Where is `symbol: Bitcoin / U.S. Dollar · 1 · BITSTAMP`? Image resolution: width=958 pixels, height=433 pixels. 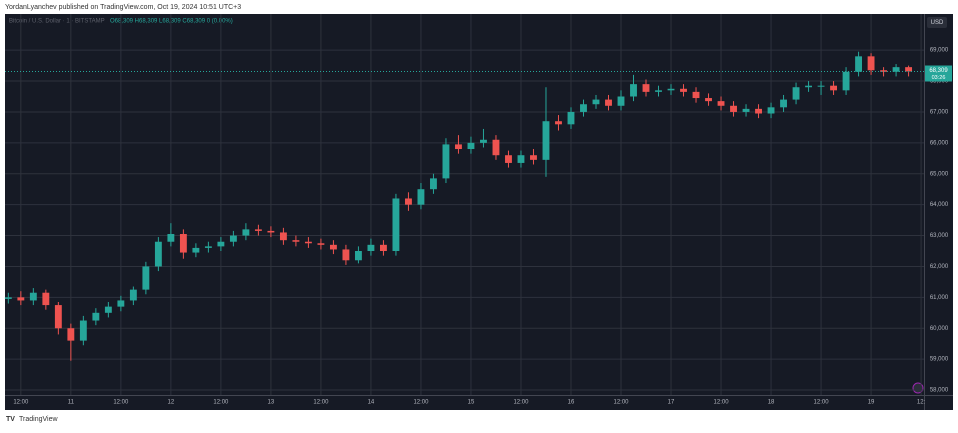 symbol: Bitcoin / U.S. Dollar · 1 · BITSTAMP is located at coordinates (57, 22).